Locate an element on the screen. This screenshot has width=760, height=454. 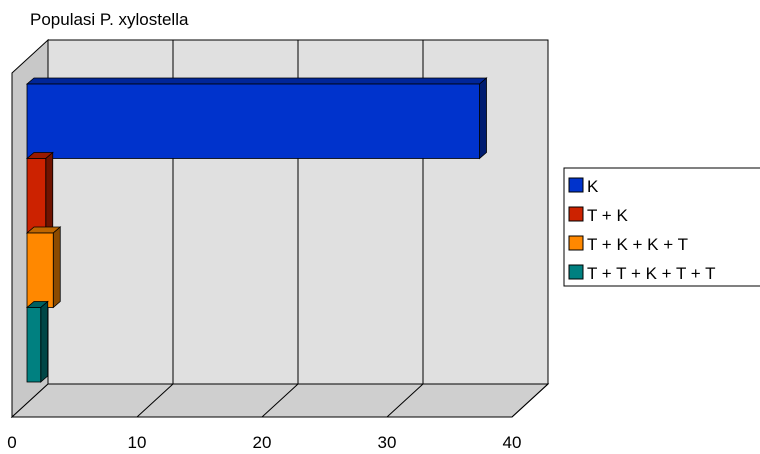
legend-label: T + T + K + T + T is located at coordinates (651, 273).